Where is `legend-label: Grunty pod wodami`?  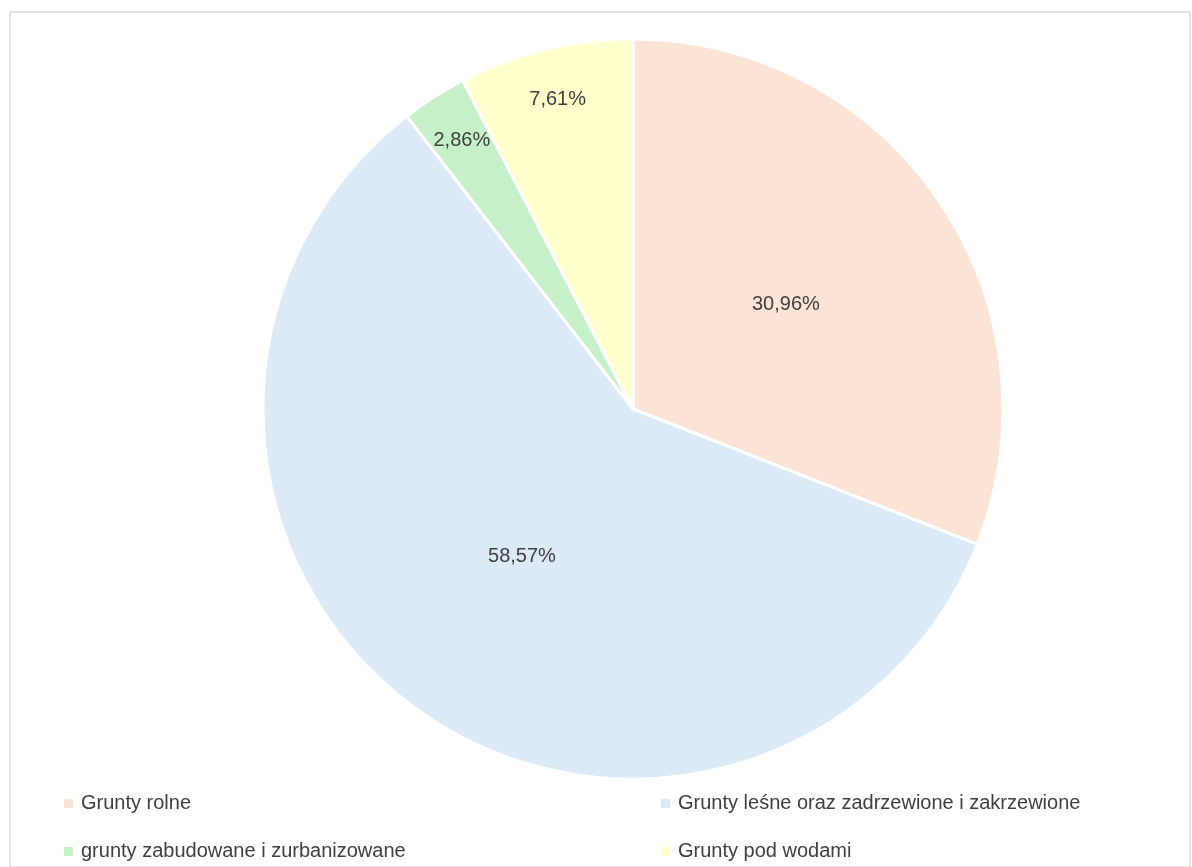 legend-label: Grunty pod wodami is located at coordinates (765, 850).